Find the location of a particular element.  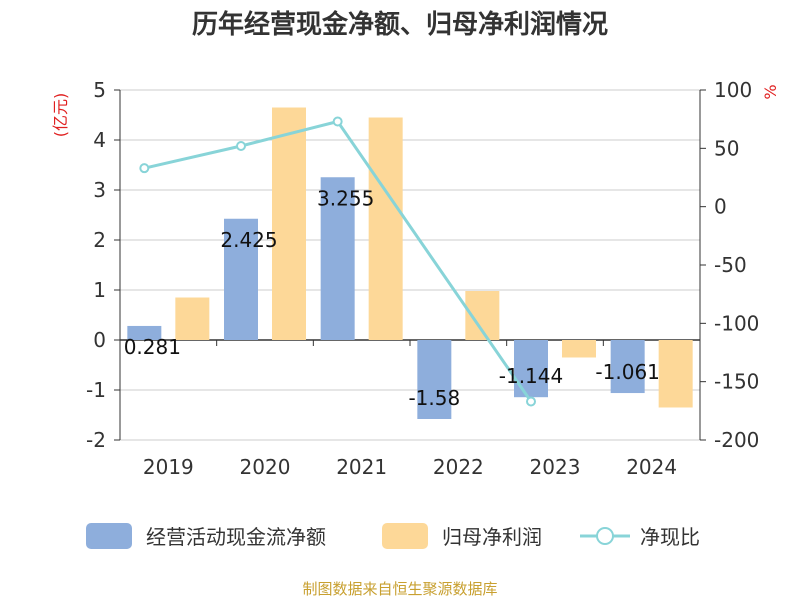

right-tick-label: 0 is located at coordinates (720, 207).